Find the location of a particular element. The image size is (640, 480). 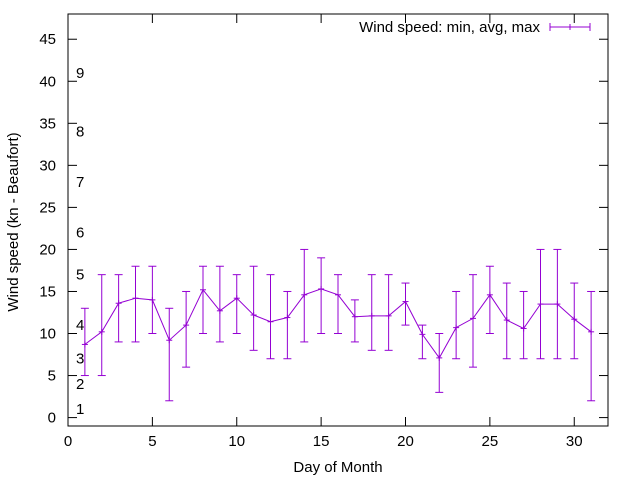

y-tick-label: 25 is located at coordinates (47, 207).